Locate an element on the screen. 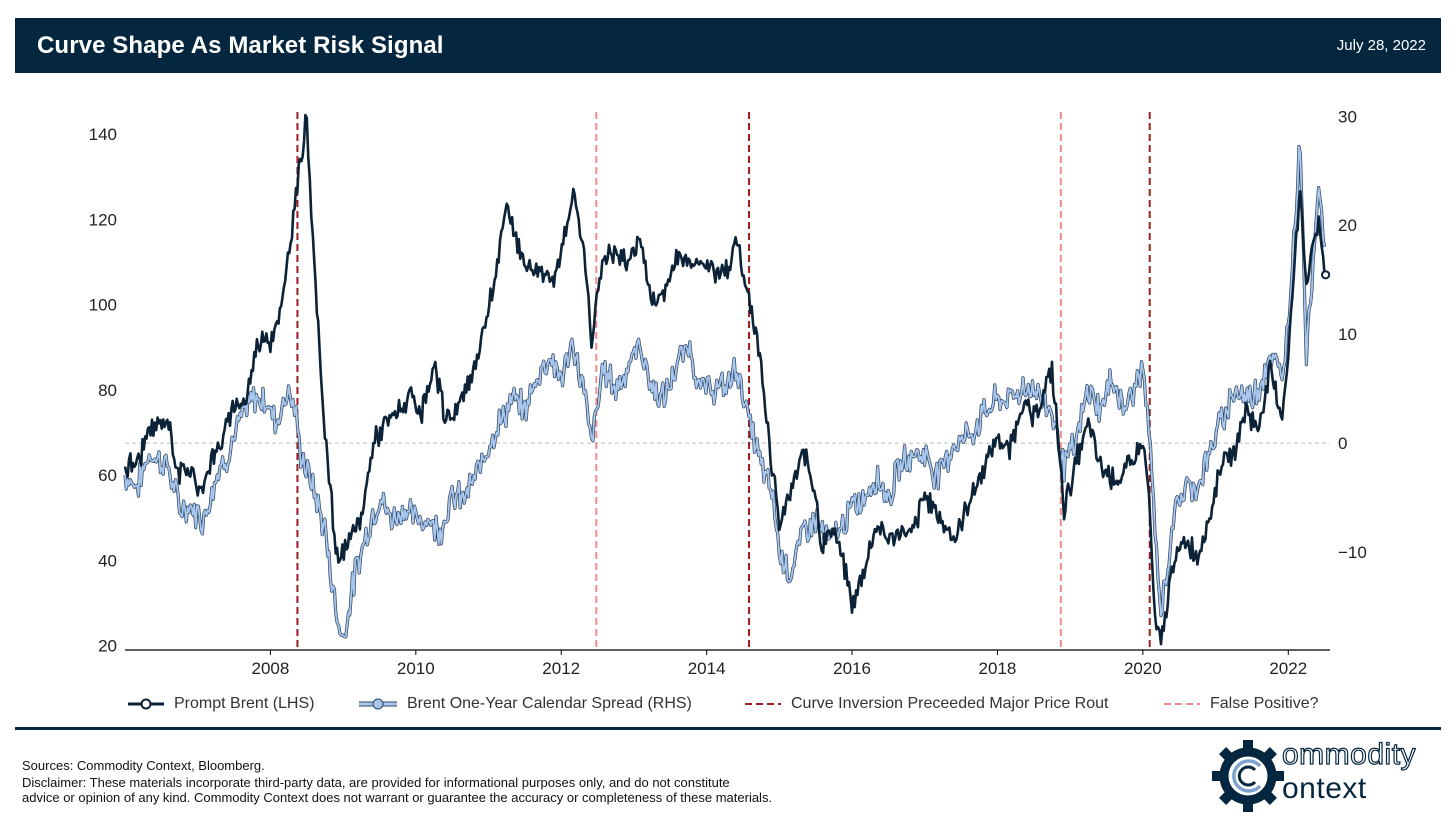 Image resolution: width=1456 pixels, height=831 pixels. y-right-tick-label-2: 10 is located at coordinates (1347, 334).